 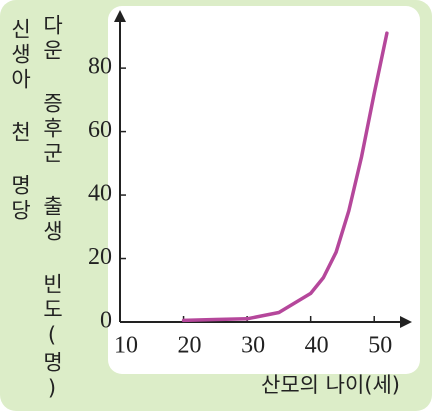 I want to click on y-tick-label: 80, so click(x=100, y=67).